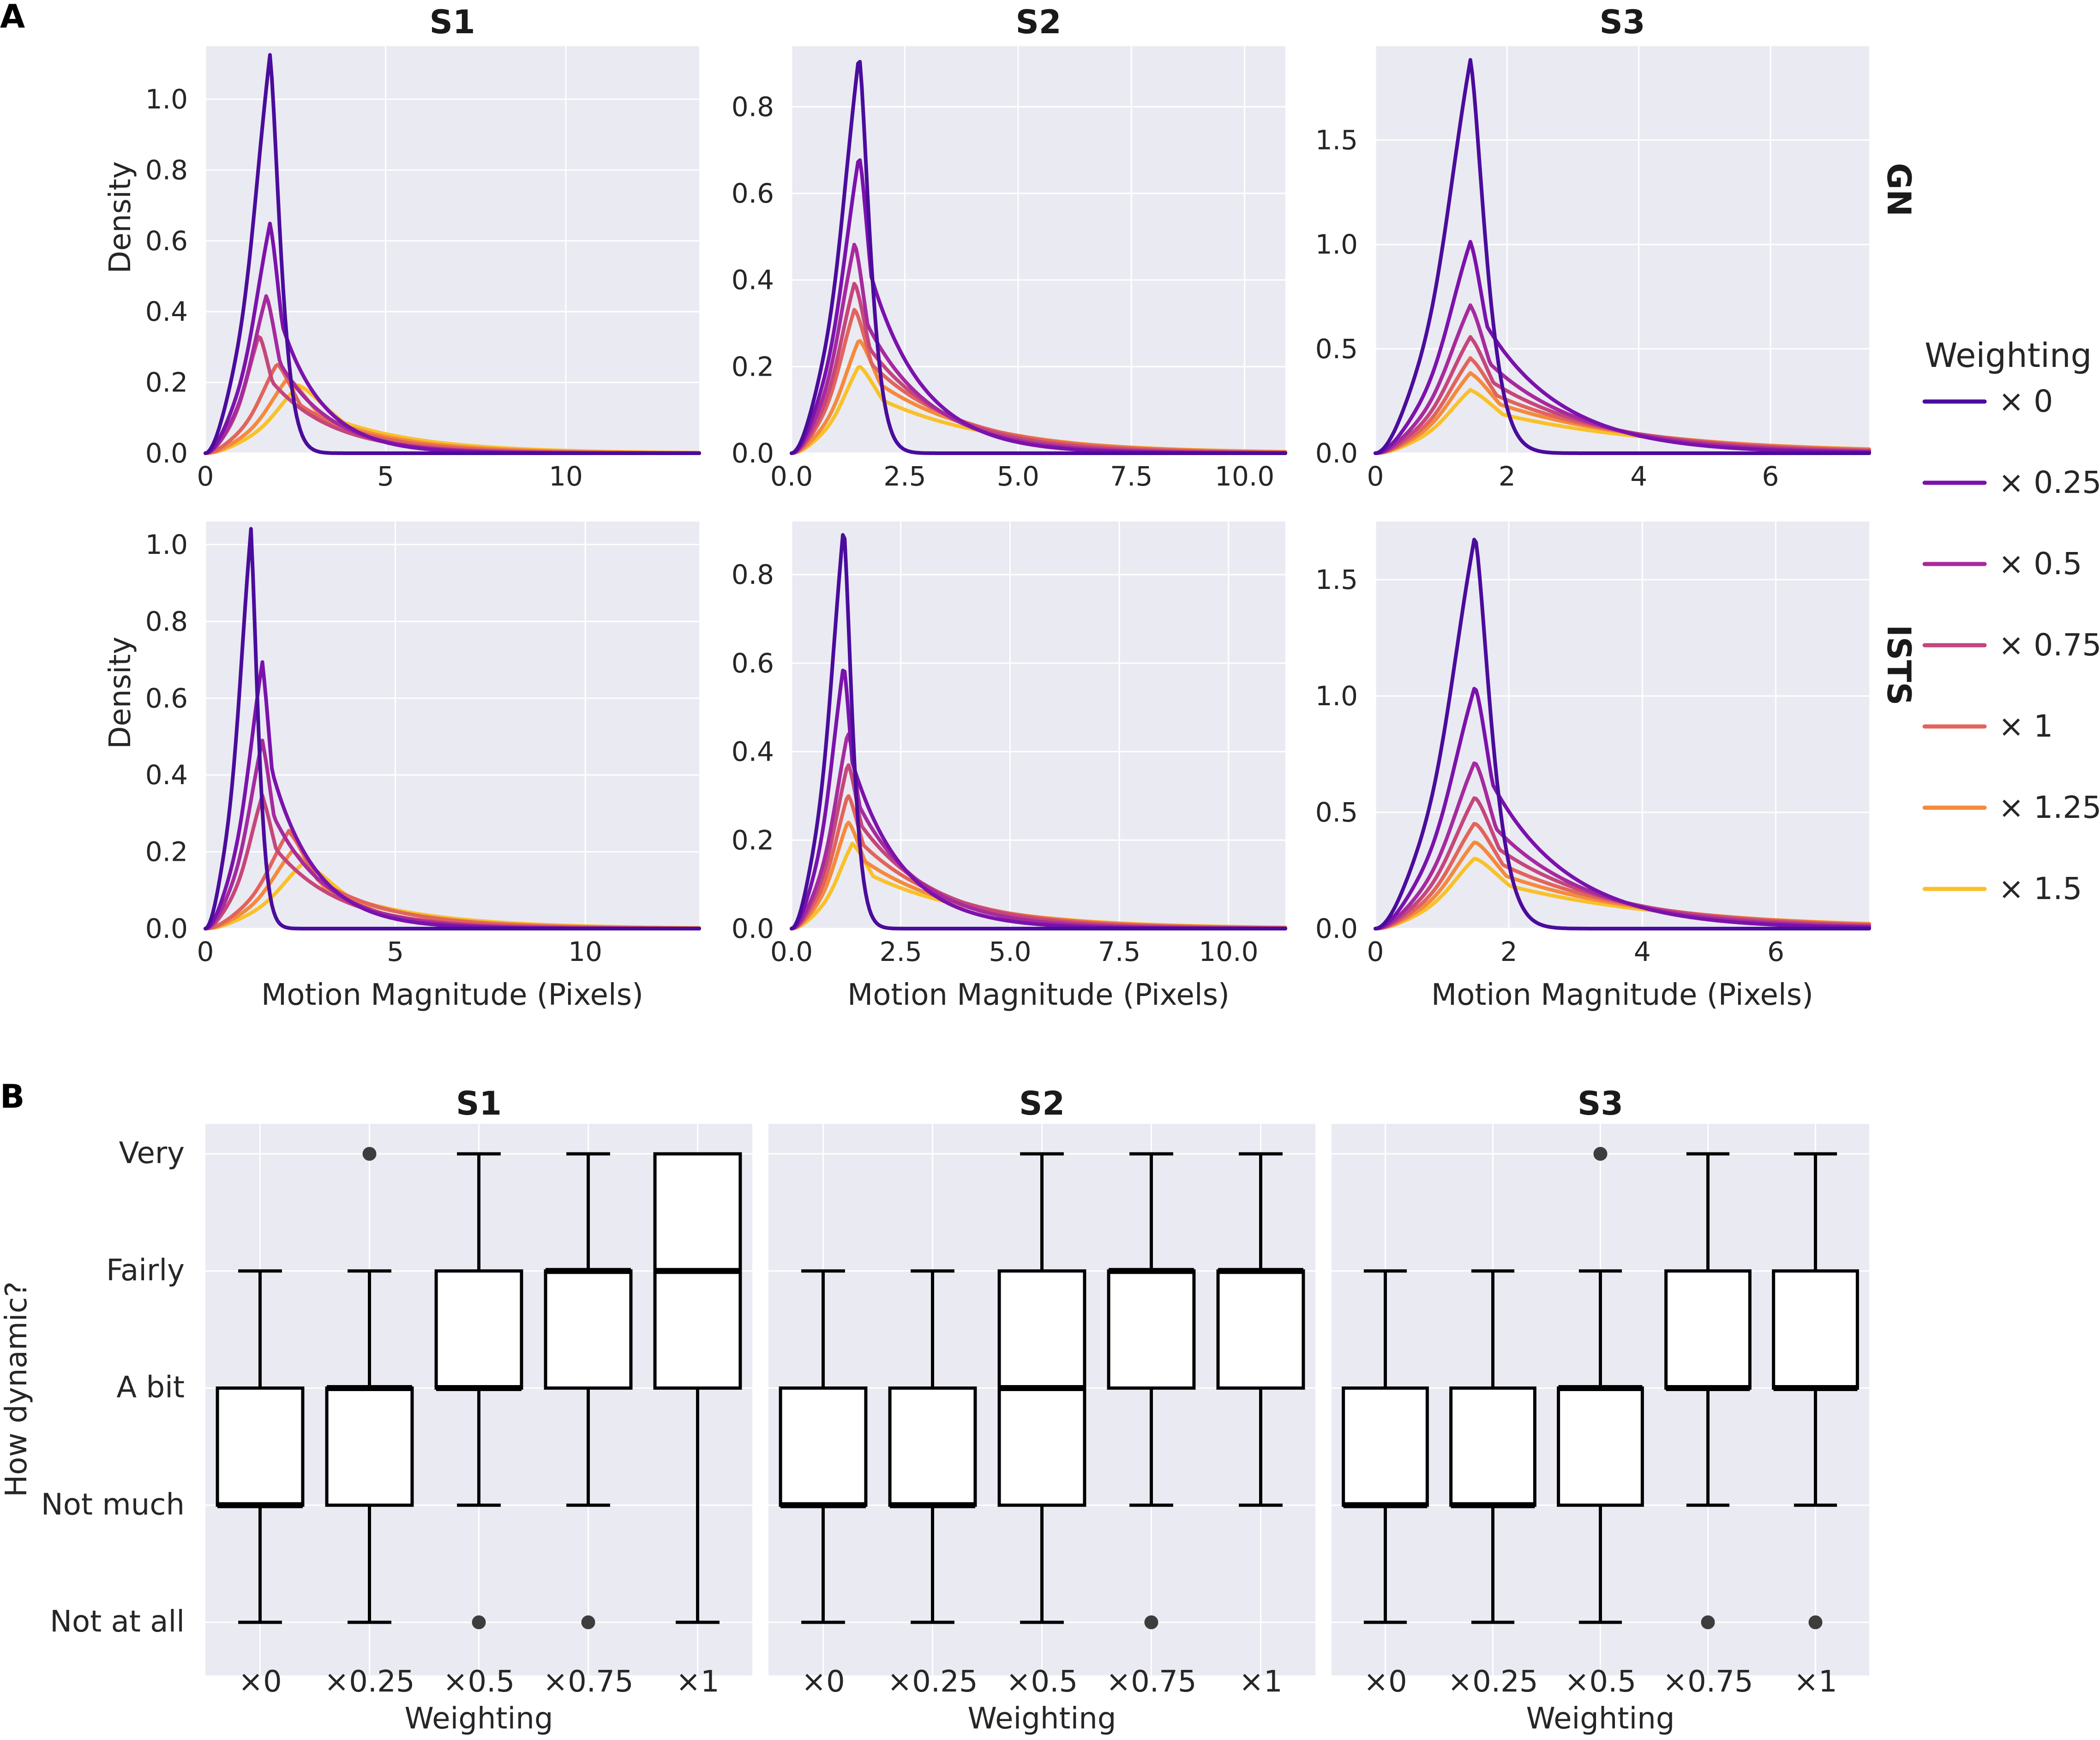 The image size is (2100, 1740). Describe the element at coordinates (1509, 951) in the screenshot. I see `x-tick-label: 2` at that location.